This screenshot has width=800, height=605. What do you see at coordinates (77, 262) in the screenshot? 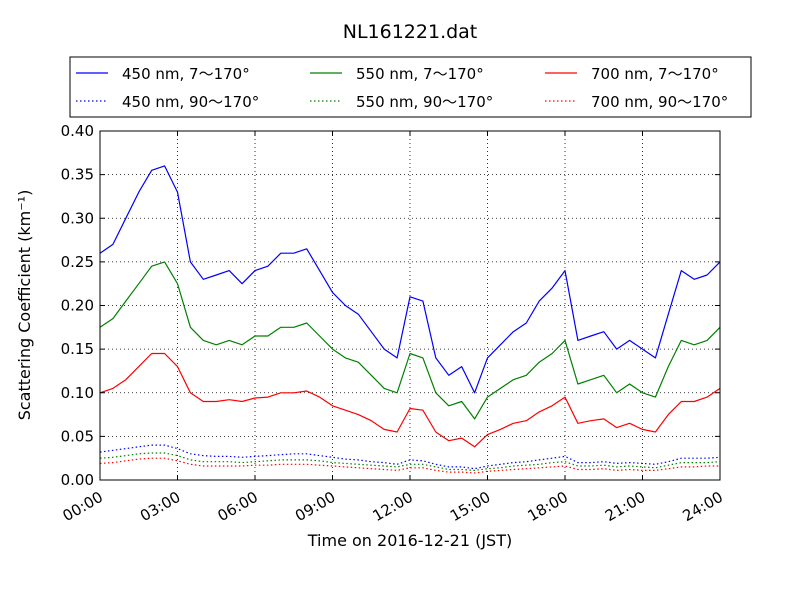
I see `y-tick-label: 0.25` at bounding box center [77, 262].